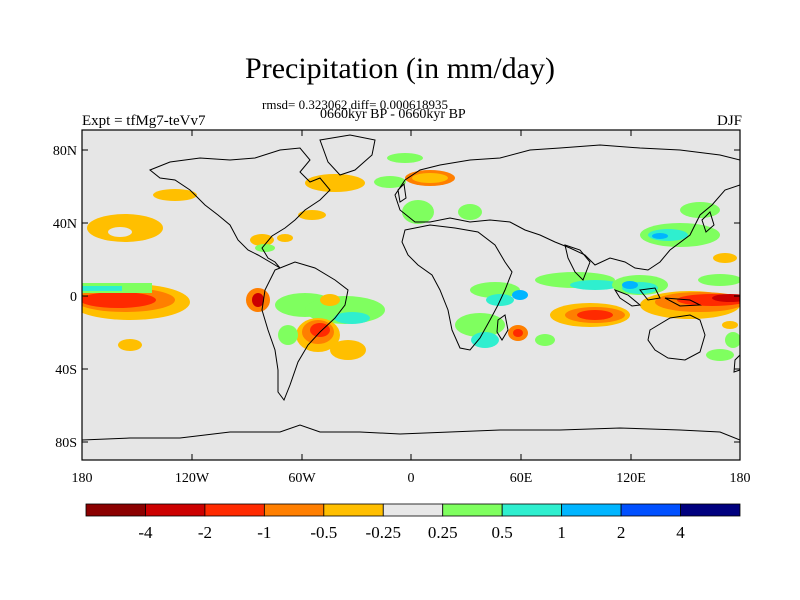 Image resolution: width=800 pixels, height=600 pixels. What do you see at coordinates (411, 478) in the screenshot?
I see `lon-tick-label: 0` at bounding box center [411, 478].